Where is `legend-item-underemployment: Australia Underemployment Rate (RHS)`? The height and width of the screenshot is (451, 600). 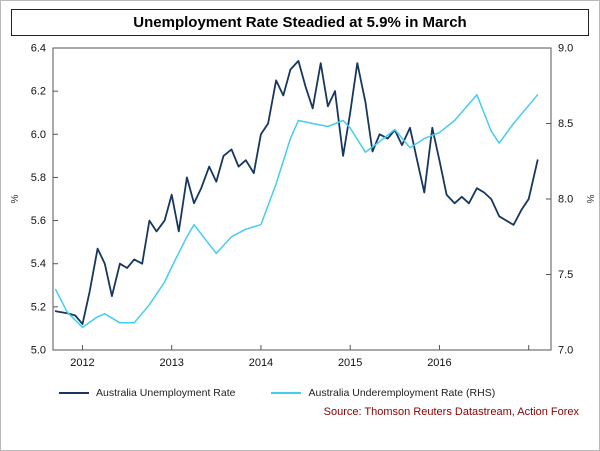 legend-item-underemployment: Australia Underemployment Rate (RHS) is located at coordinates (383, 393).